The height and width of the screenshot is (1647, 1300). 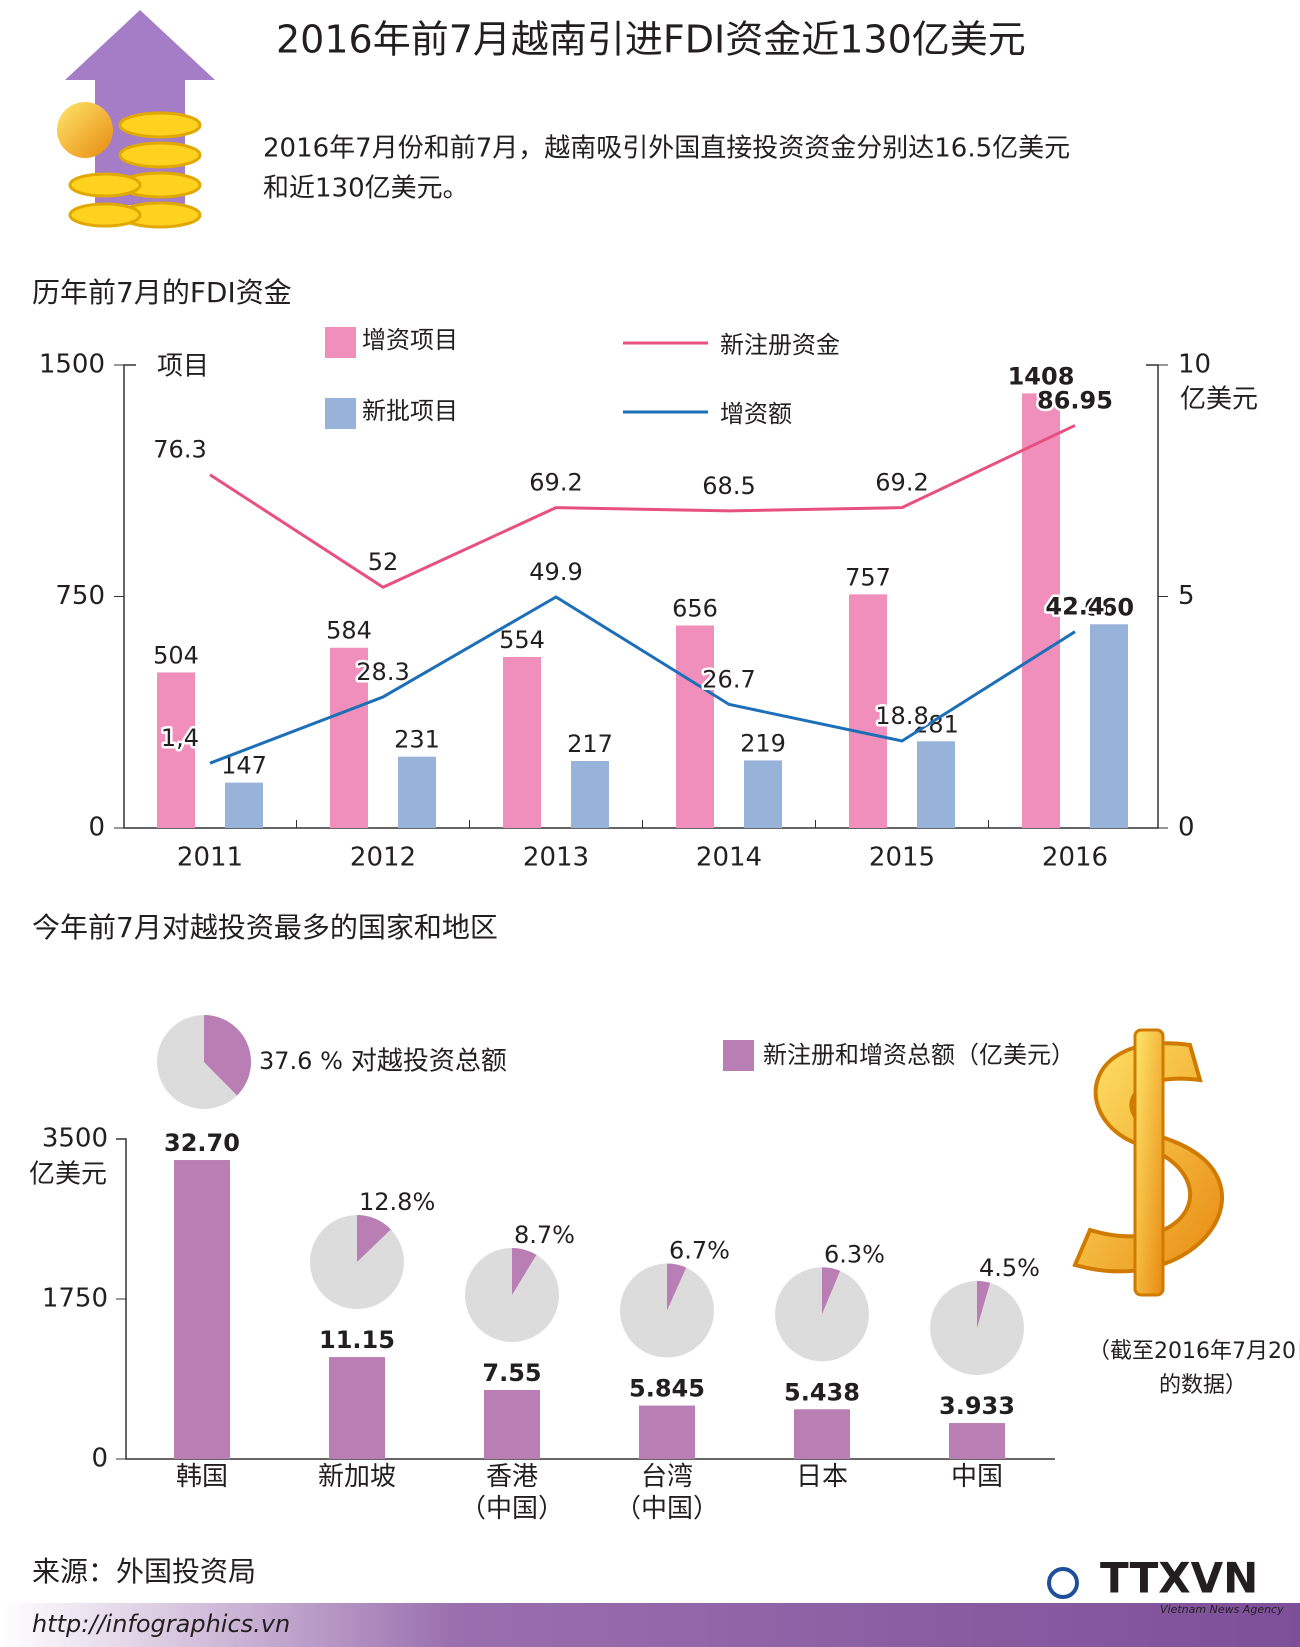 What do you see at coordinates (85, 130) in the screenshot?
I see `dollar-icon` at bounding box center [85, 130].